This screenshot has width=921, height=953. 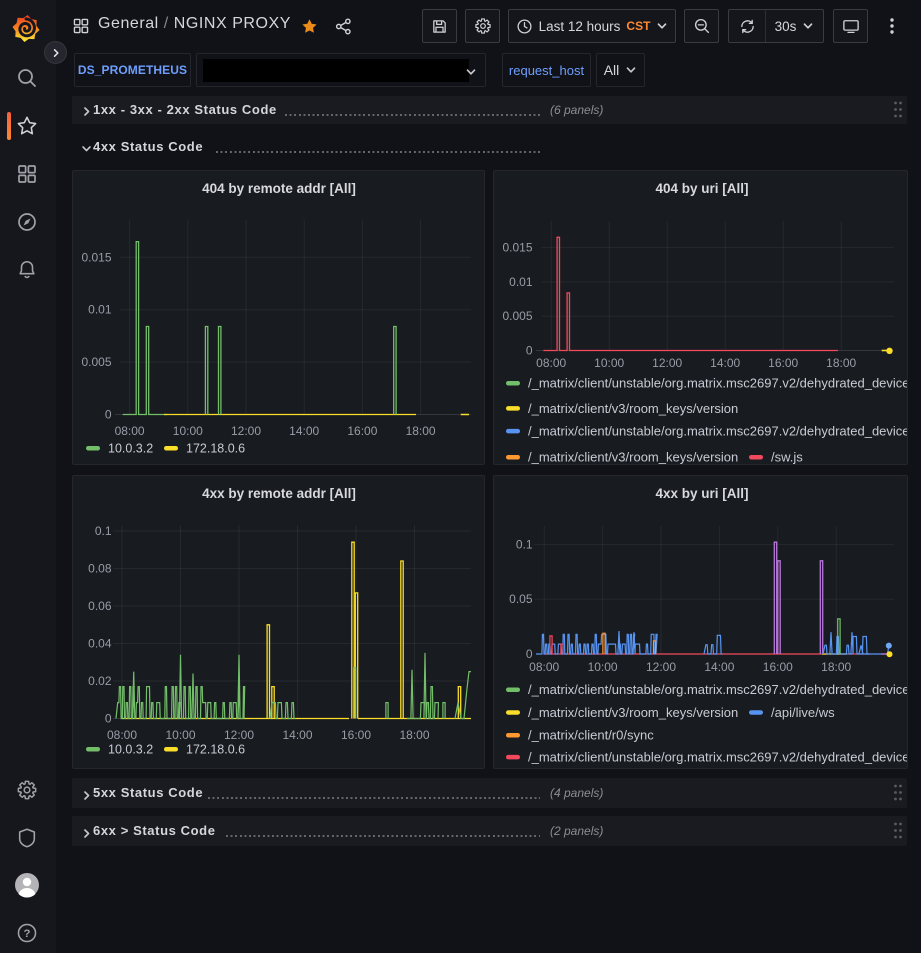 What do you see at coordinates (279, 188) in the screenshot?
I see `svg-text: 404 by remote addr [All]` at bounding box center [279, 188].